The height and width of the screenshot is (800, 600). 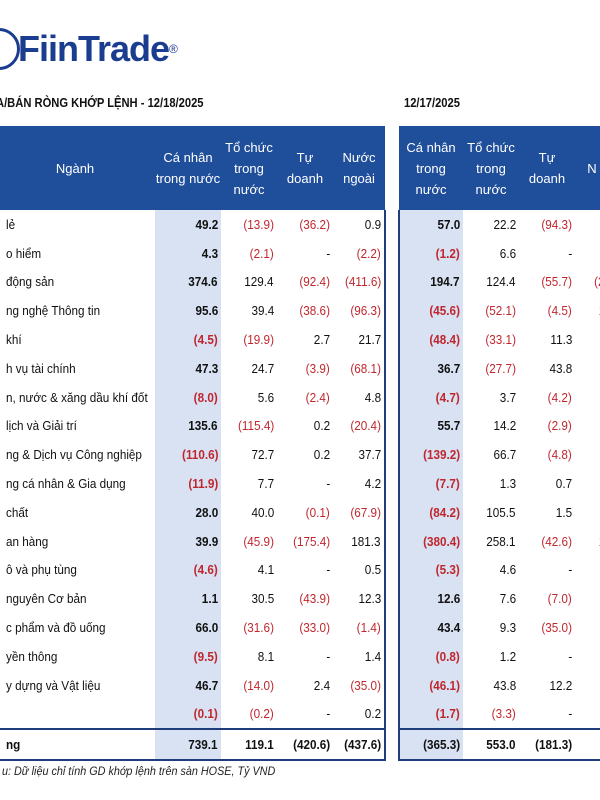 What do you see at coordinates (265, 570) in the screenshot?
I see `value-text: 4.1` at bounding box center [265, 570].